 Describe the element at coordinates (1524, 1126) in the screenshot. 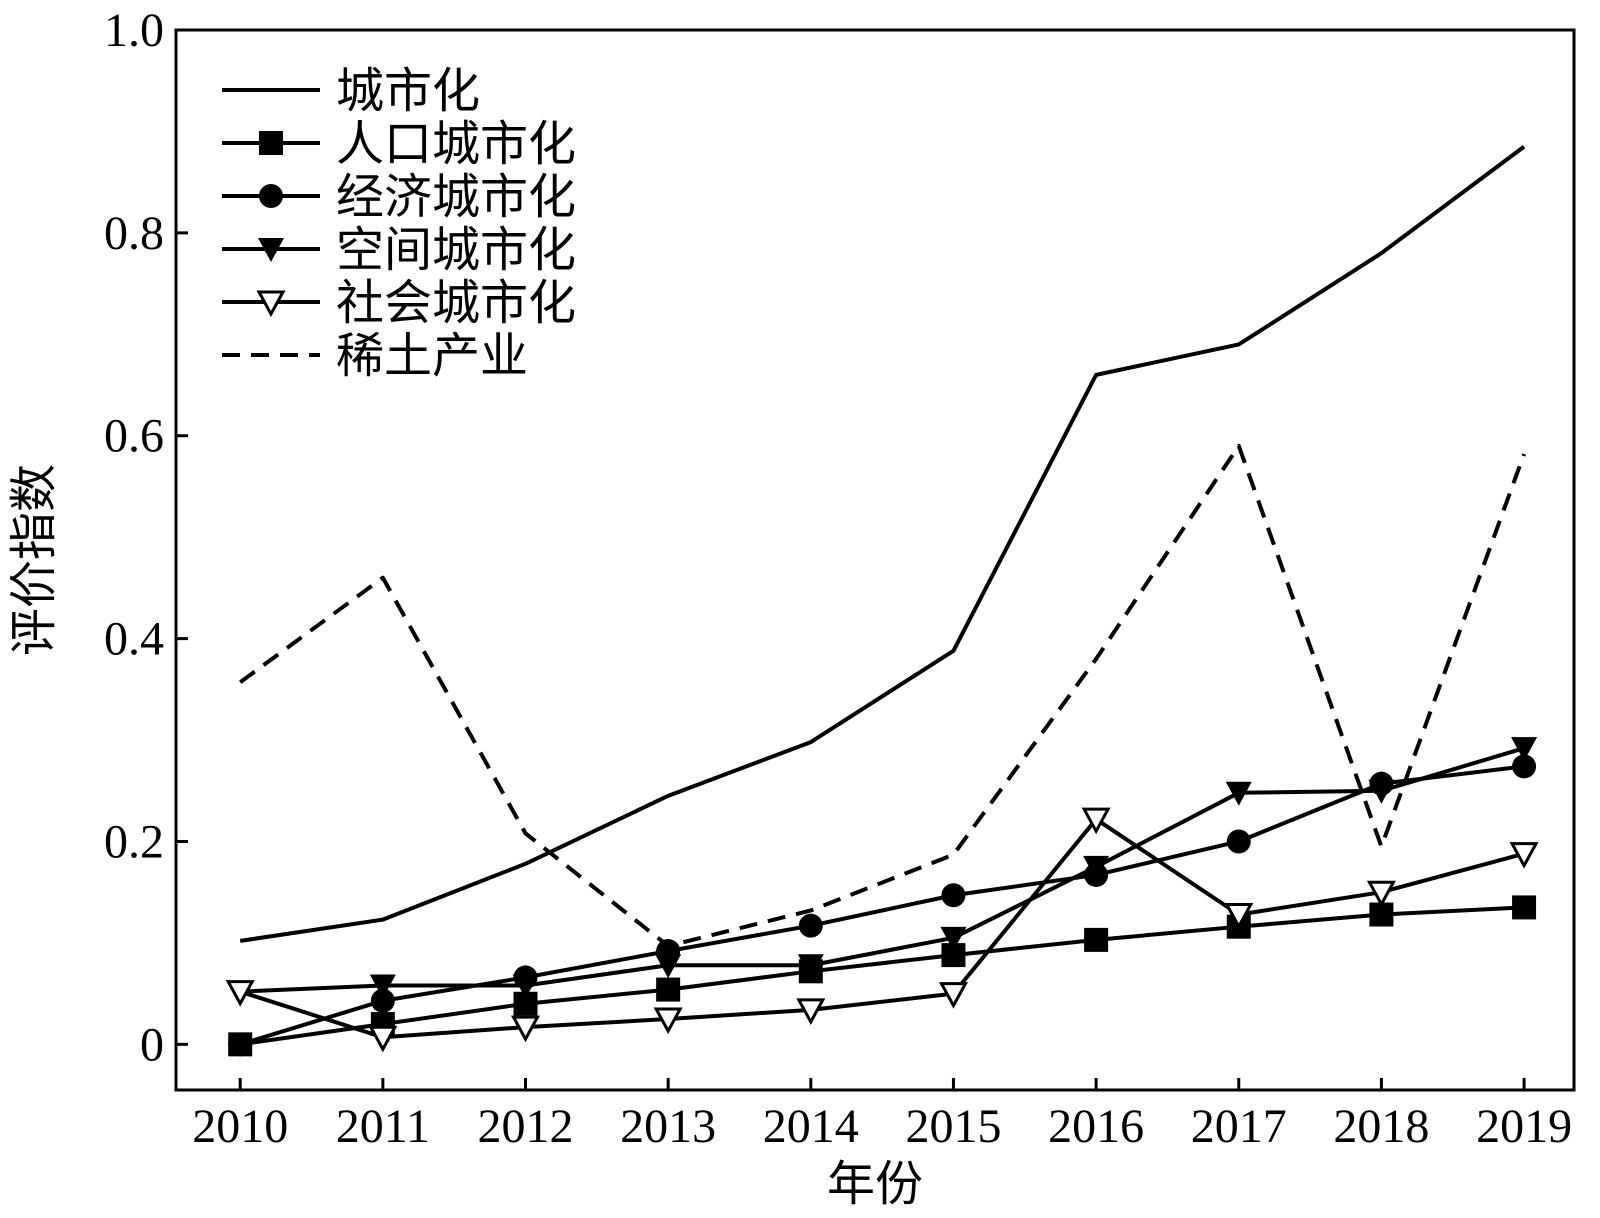

I see `x-tick-label: 2019` at that location.